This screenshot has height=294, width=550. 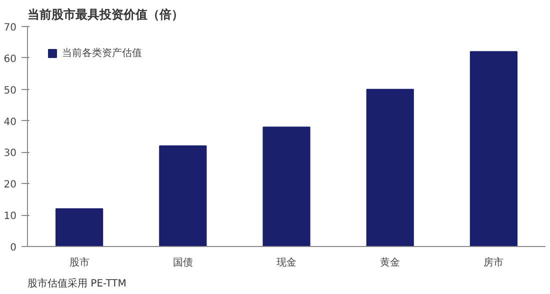 What do you see at coordinates (13, 248) in the screenshot?
I see `y-tick-label: 0` at bounding box center [13, 248].